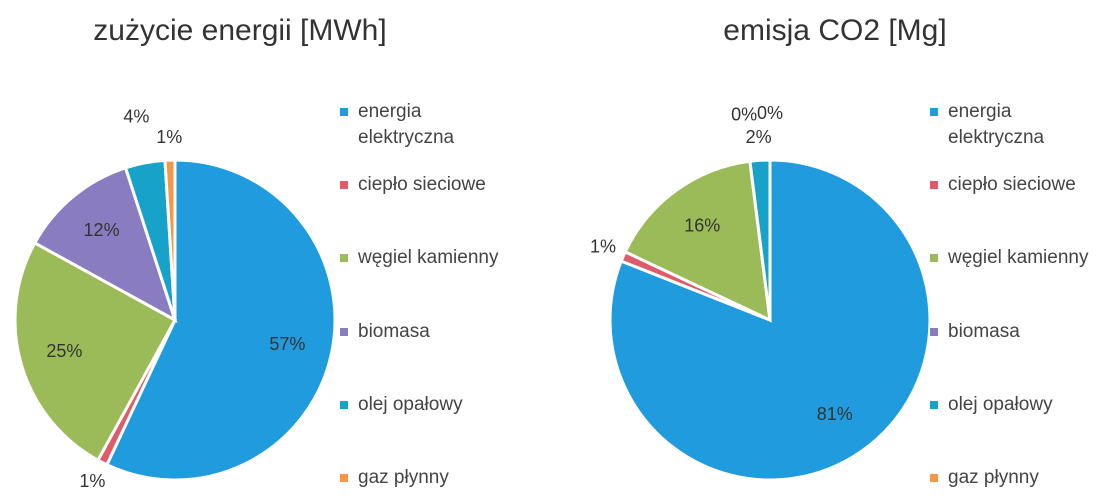 The image size is (1112, 503). What do you see at coordinates (287, 344) in the screenshot?
I see `data-label: 57%` at bounding box center [287, 344].